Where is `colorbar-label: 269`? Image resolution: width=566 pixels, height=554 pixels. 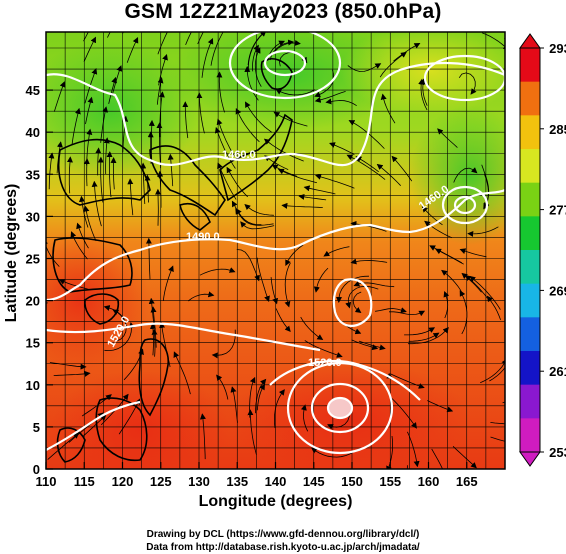
colorbar-label: 269 is located at coordinates (557, 290).